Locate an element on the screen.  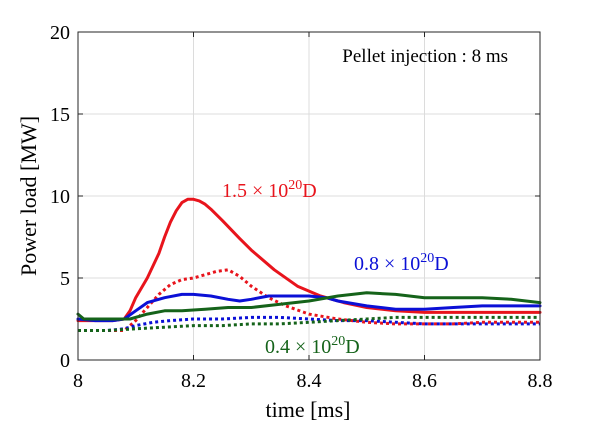
y-tick-label: 10 is located at coordinates (60, 197).